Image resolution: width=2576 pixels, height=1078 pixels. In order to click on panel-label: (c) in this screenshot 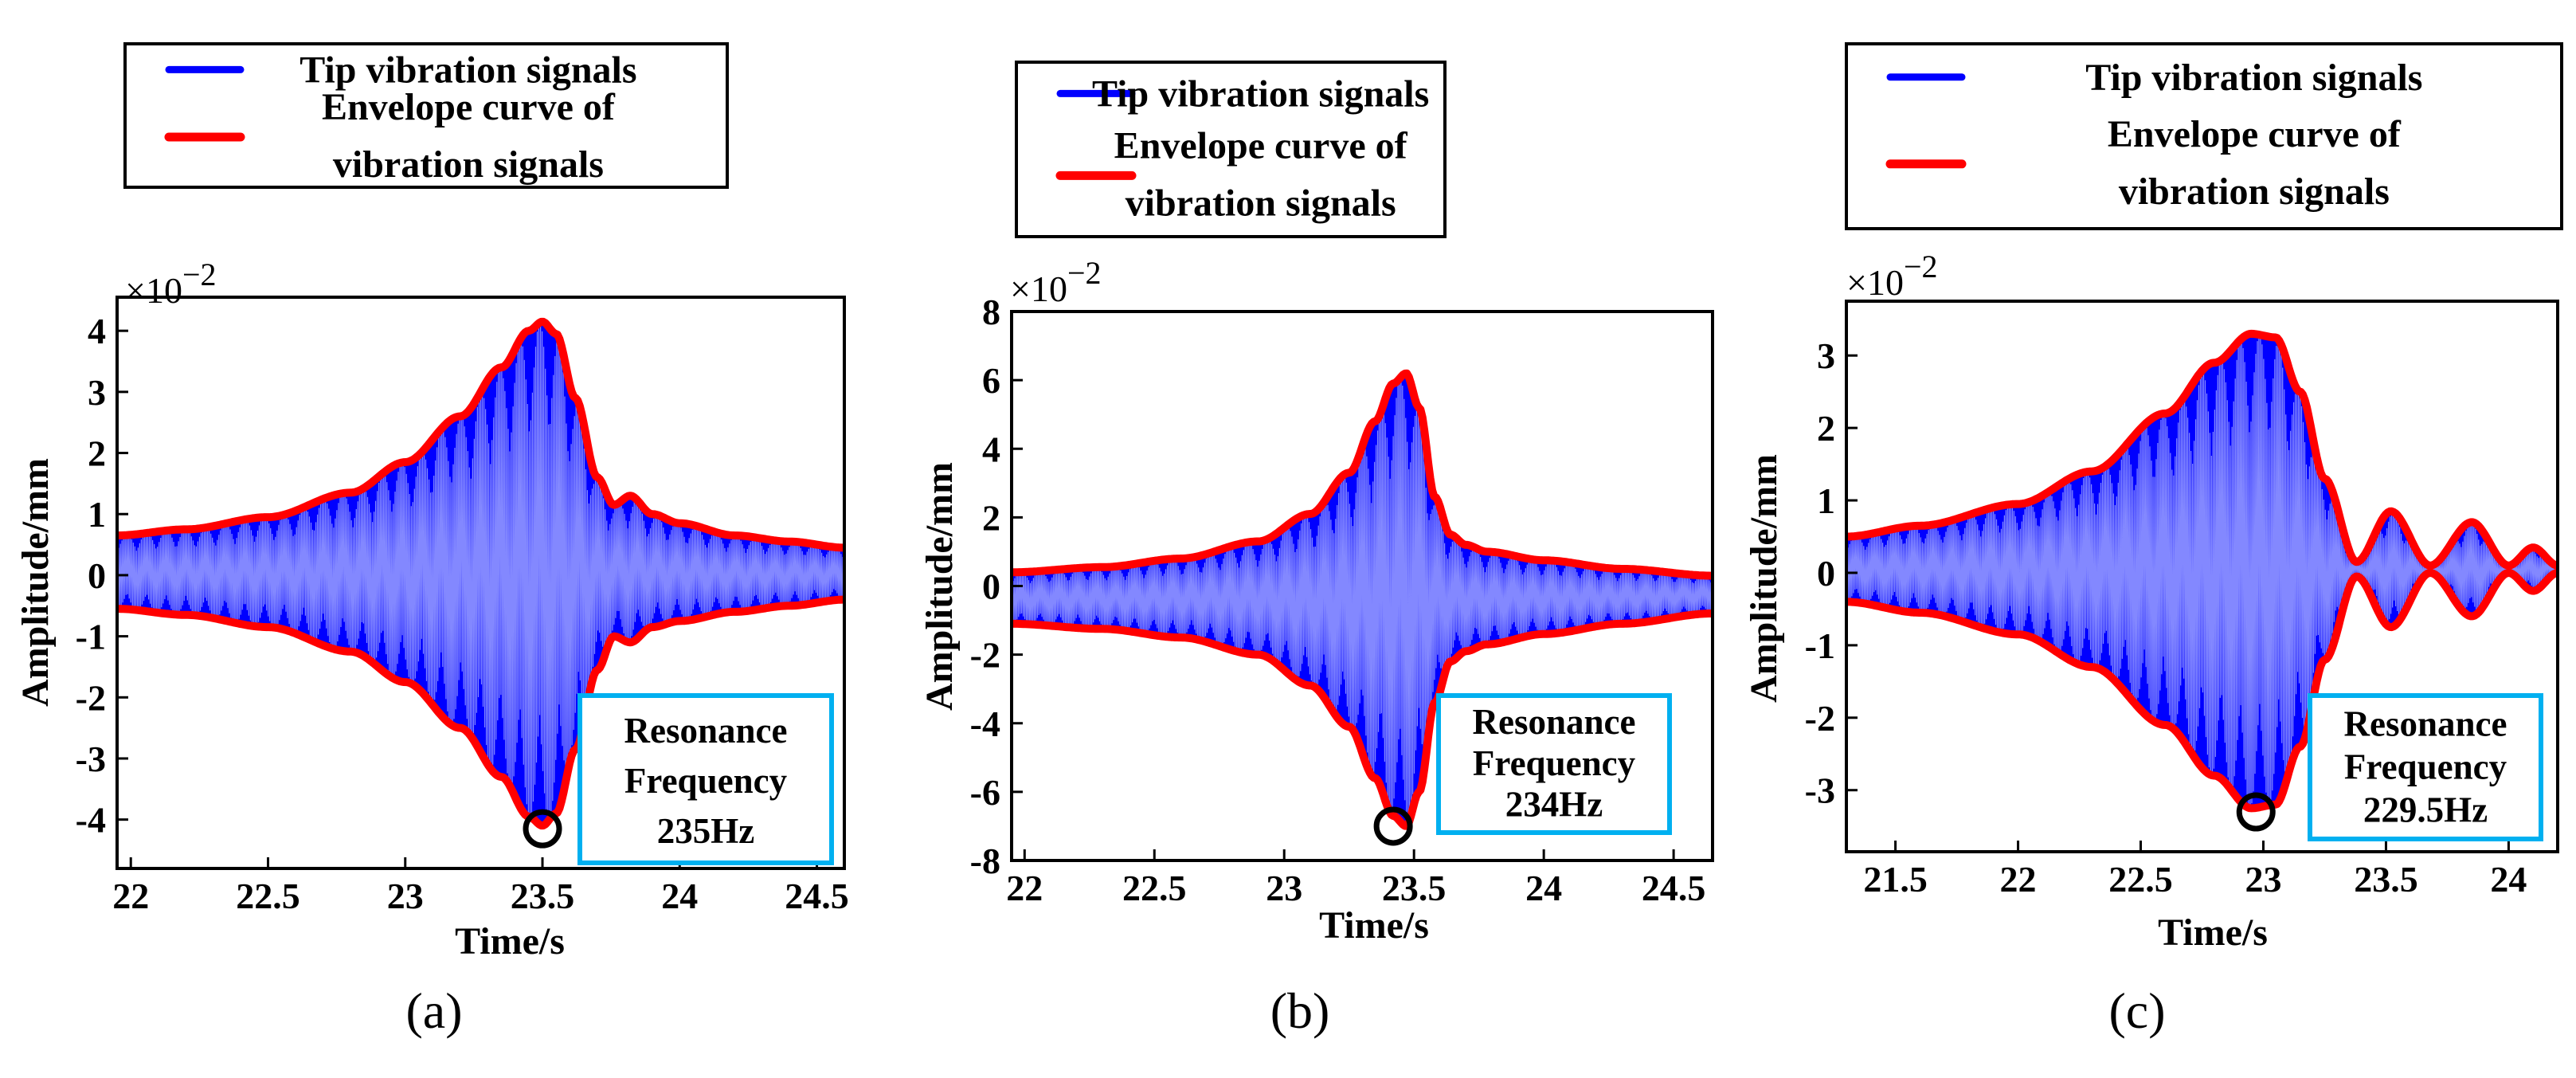, I will do `click(2136, 1010)`.